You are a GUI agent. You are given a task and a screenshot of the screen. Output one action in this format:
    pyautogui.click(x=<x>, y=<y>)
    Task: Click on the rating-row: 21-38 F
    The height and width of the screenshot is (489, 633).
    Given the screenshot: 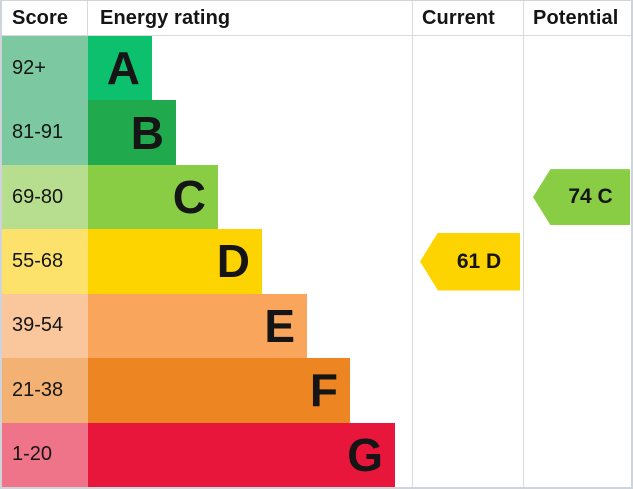 What is the action you would take?
    pyautogui.click(x=316, y=390)
    